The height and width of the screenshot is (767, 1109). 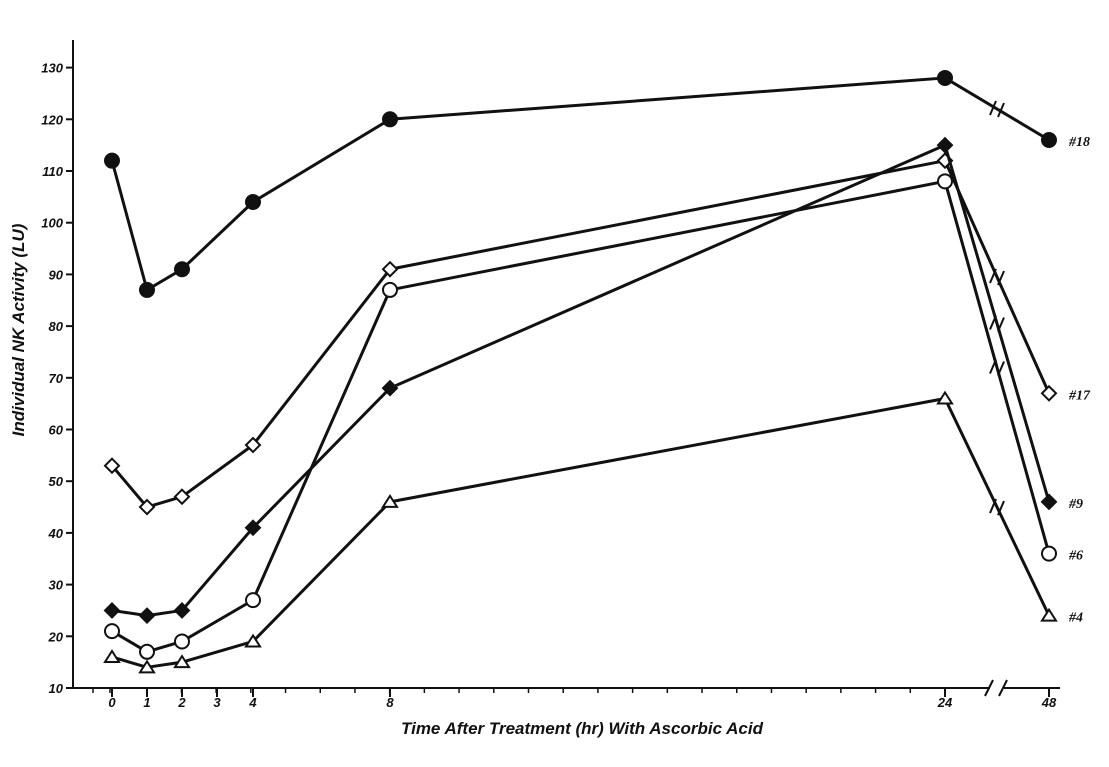 What do you see at coordinates (52, 171) in the screenshot?
I see `y-tick-label: 110` at bounding box center [52, 171].